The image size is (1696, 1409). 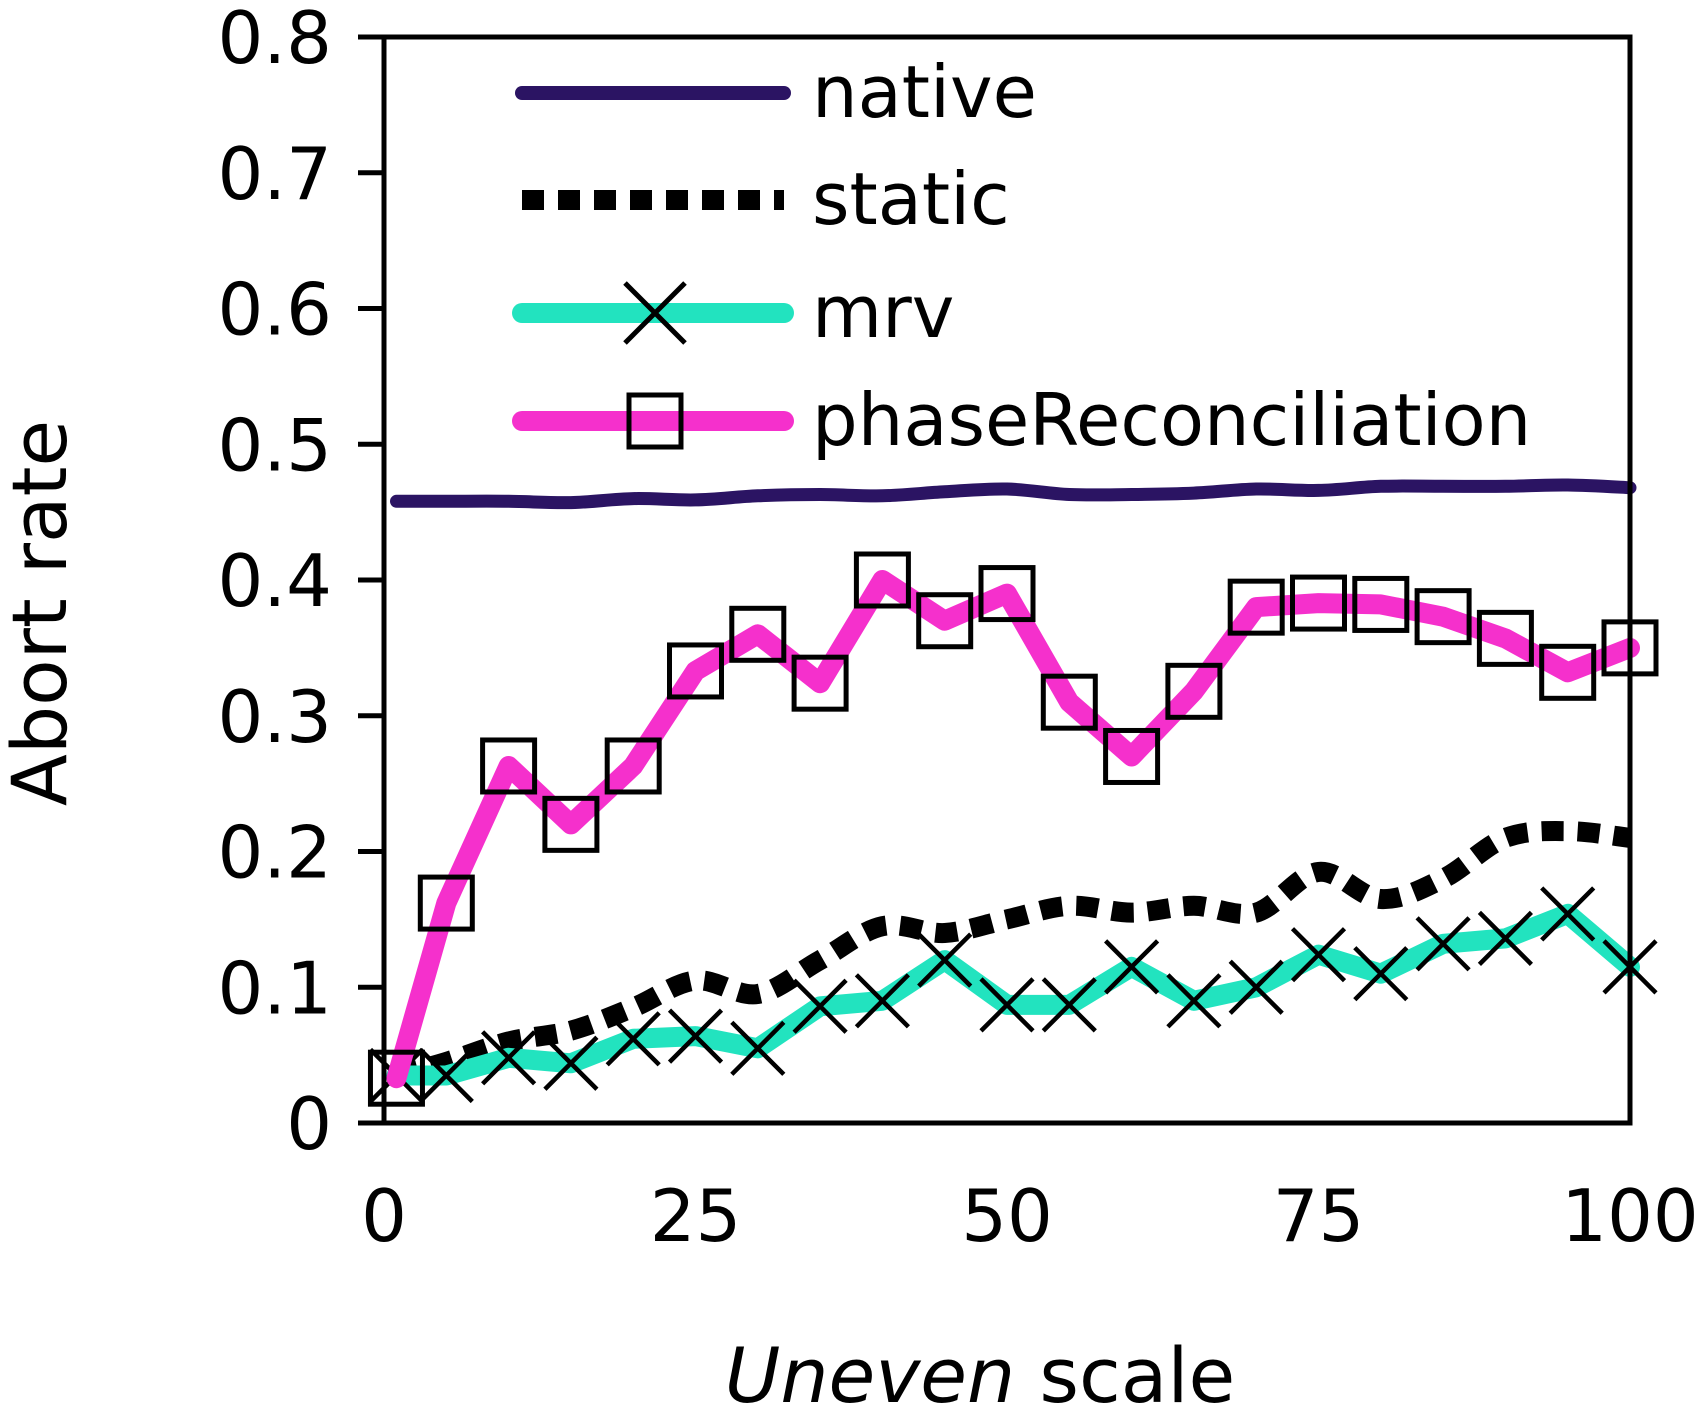 I want to click on x-axis-title: Uneven scale, so click(x=980, y=1370).